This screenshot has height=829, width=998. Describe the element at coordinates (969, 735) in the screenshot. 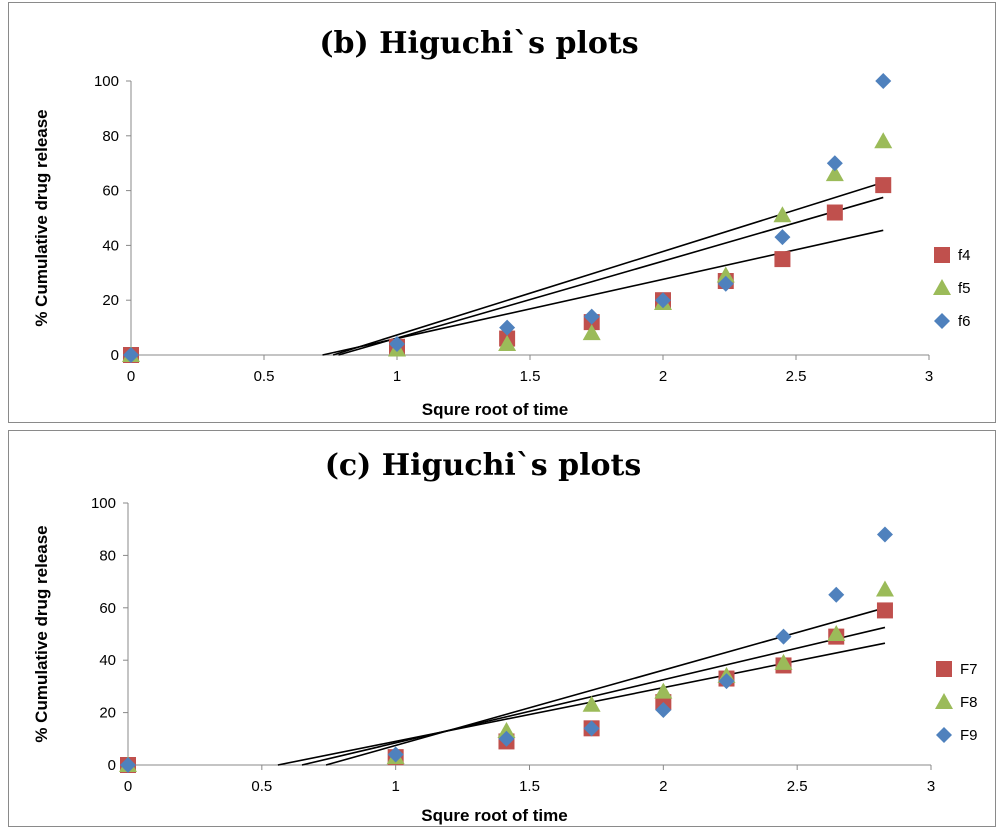

I see `legend-label-F9: F9` at that location.